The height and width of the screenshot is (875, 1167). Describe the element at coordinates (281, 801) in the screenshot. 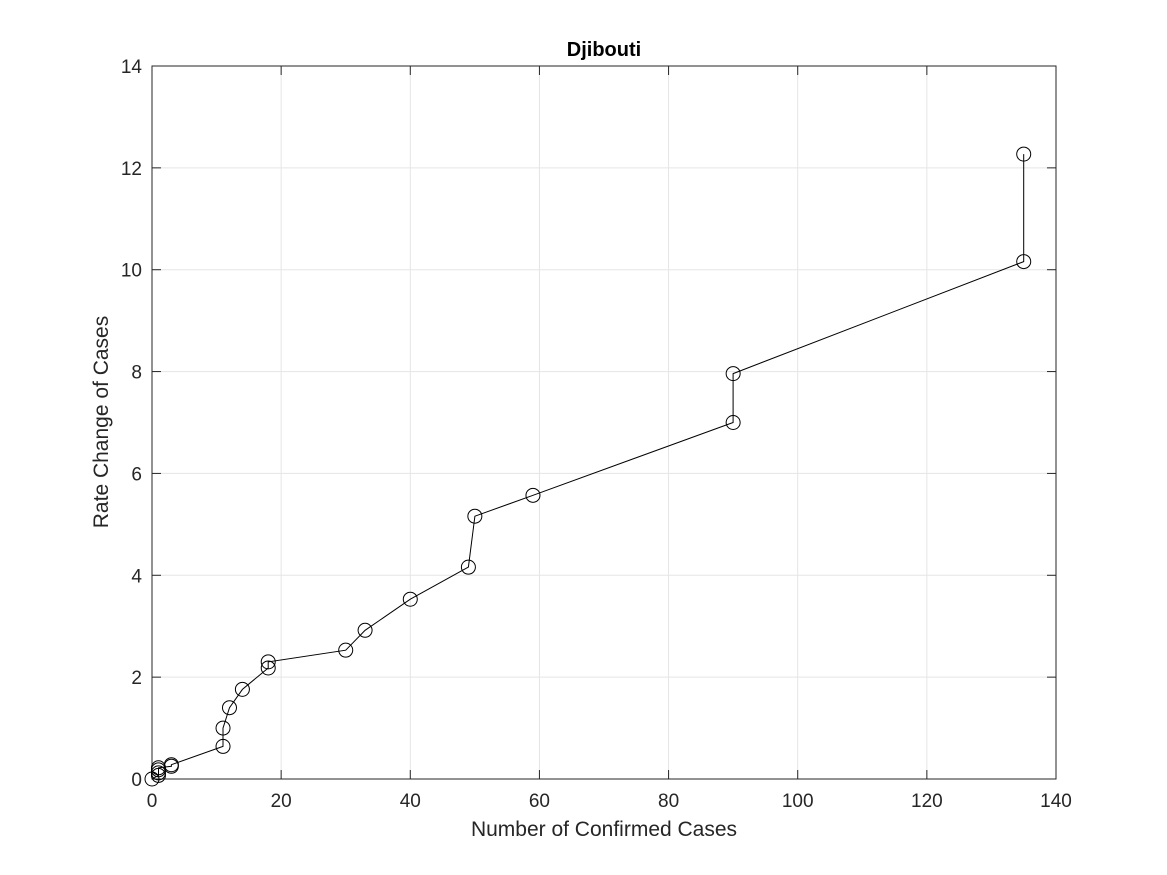

I see `x-tick-label: 20` at that location.